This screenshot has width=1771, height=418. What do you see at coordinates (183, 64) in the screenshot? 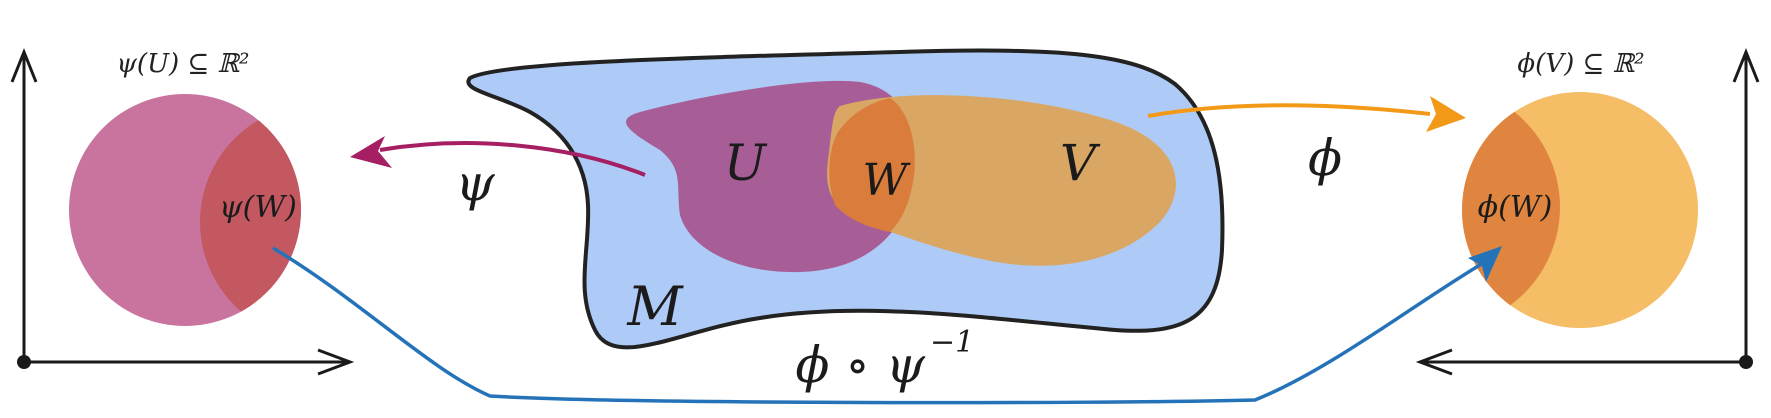
I see `left-chart-title: ψ(U) ⊆ ℝ²` at bounding box center [183, 64].